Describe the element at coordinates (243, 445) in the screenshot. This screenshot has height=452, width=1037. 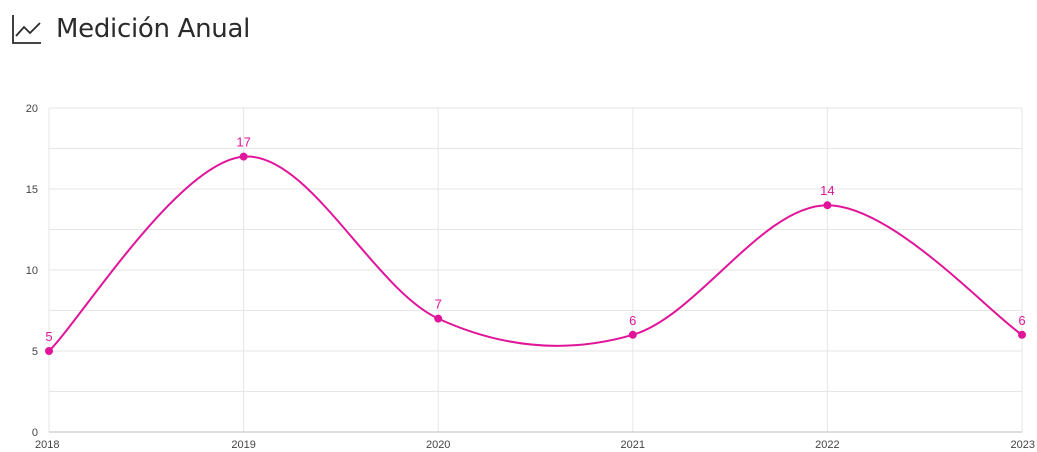
I see `x-tick-label: 2019` at that location.